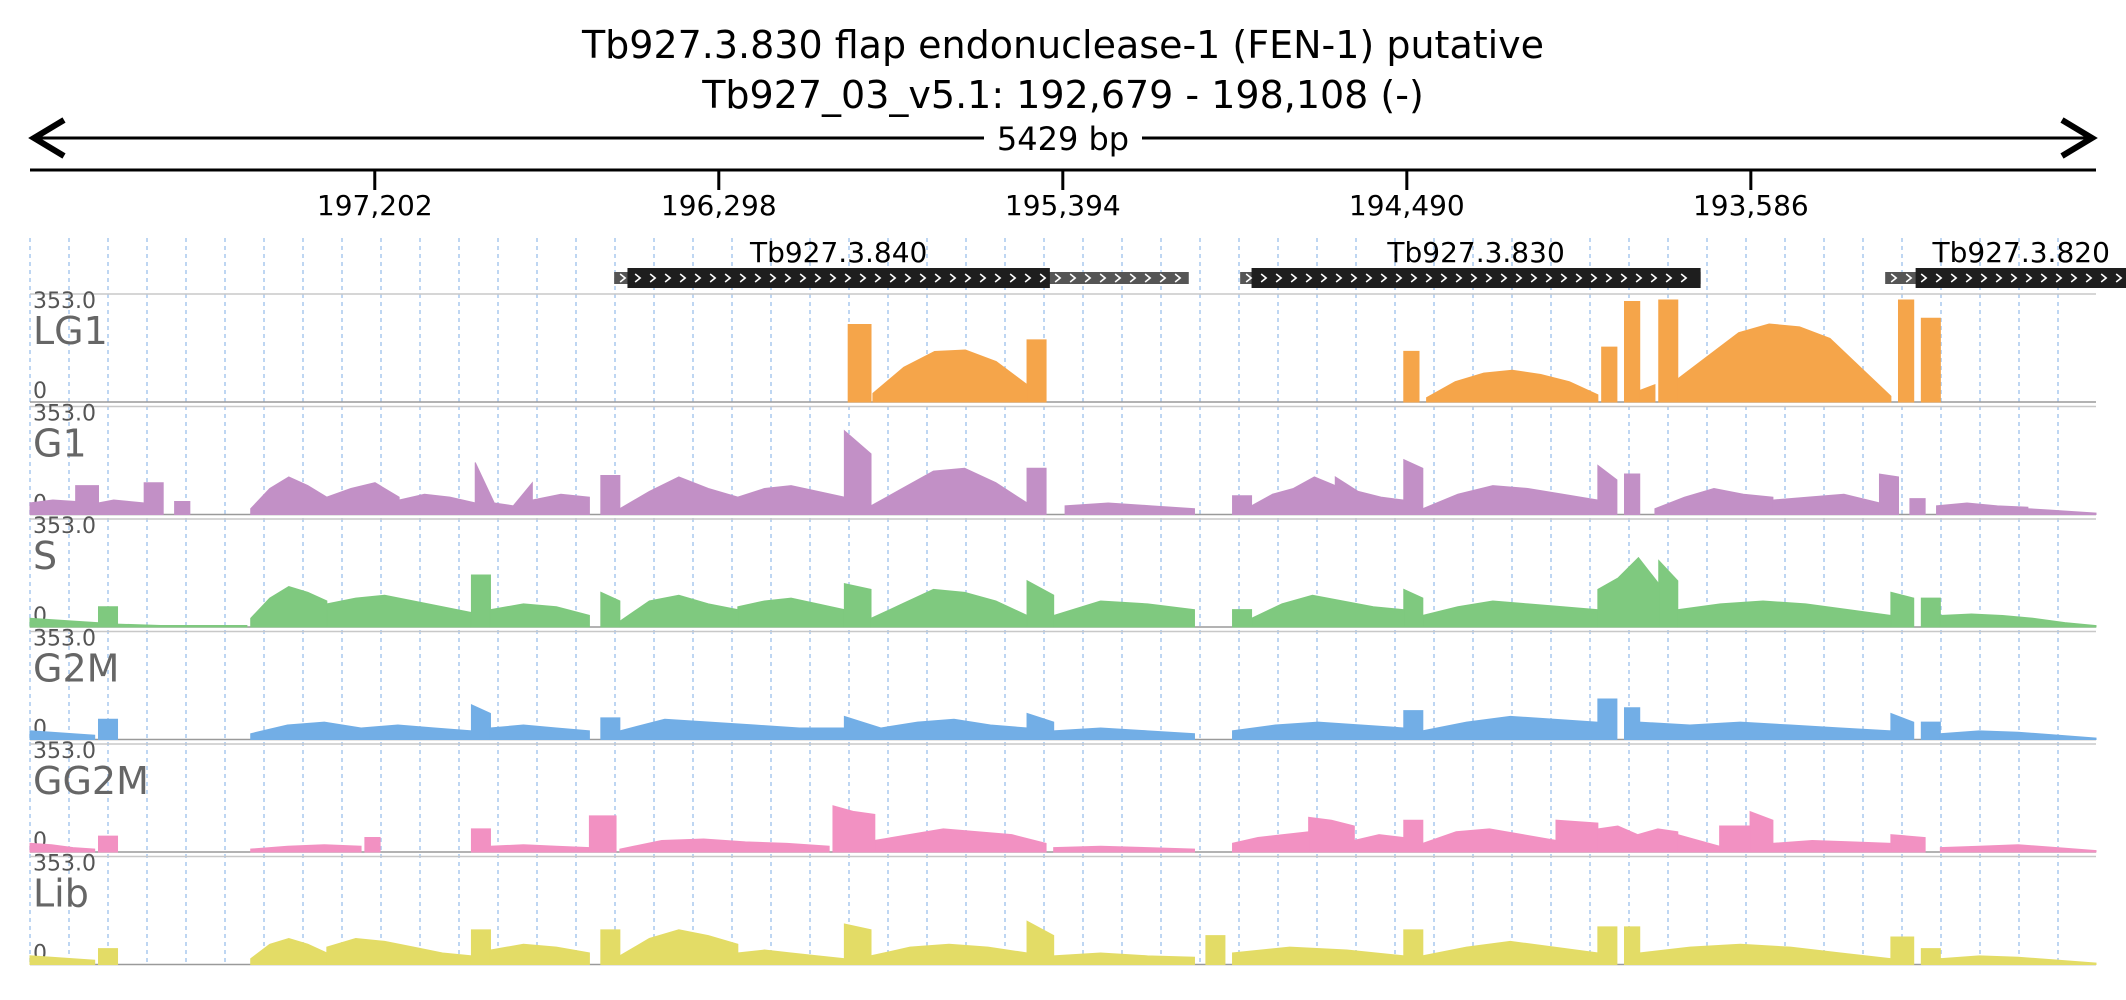 This screenshot has height=1000, width=2126. I want to click on track-name-label: S, so click(45, 556).